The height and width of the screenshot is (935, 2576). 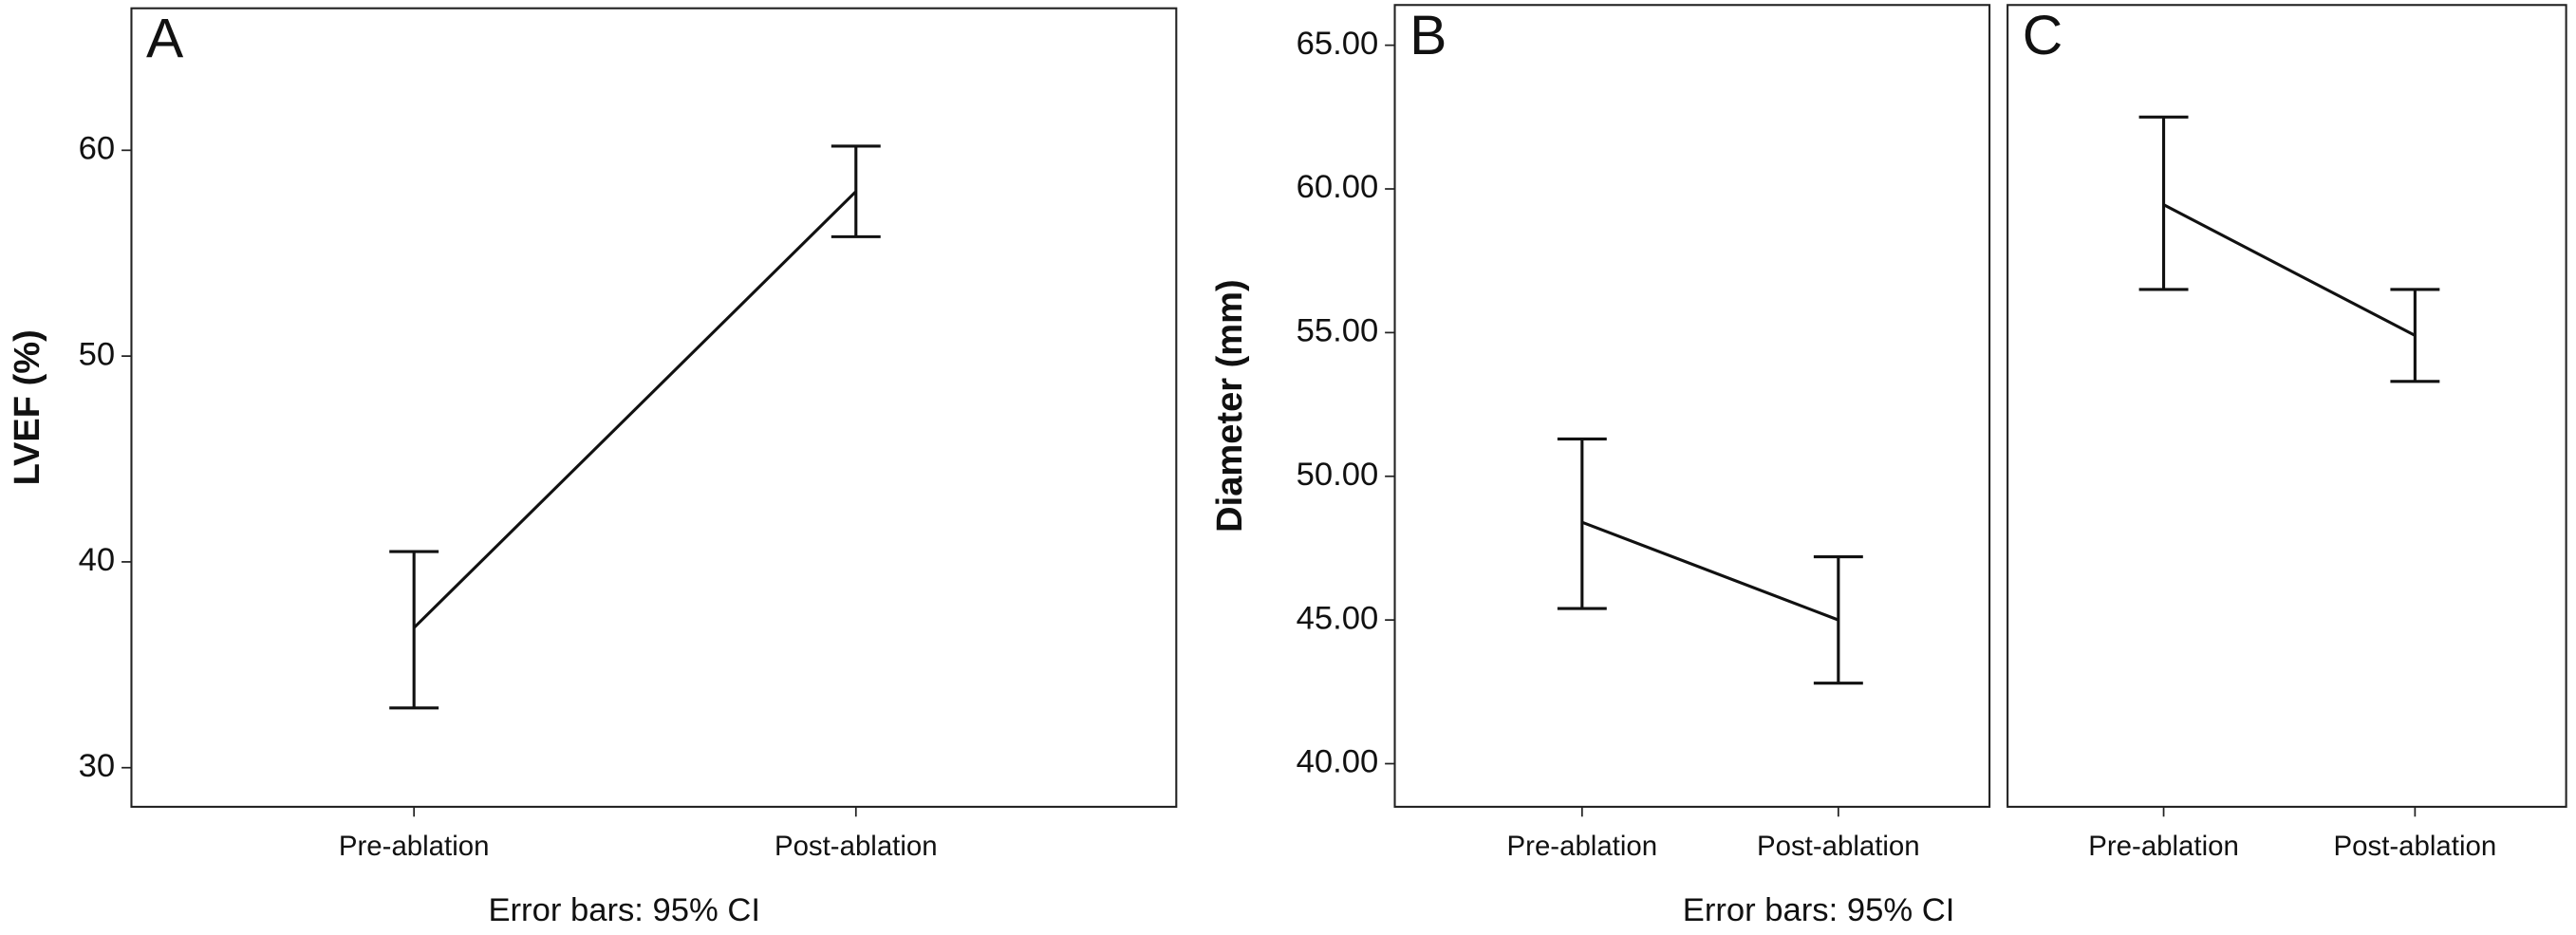 I want to click on panel-label: C, so click(x=2043, y=35).